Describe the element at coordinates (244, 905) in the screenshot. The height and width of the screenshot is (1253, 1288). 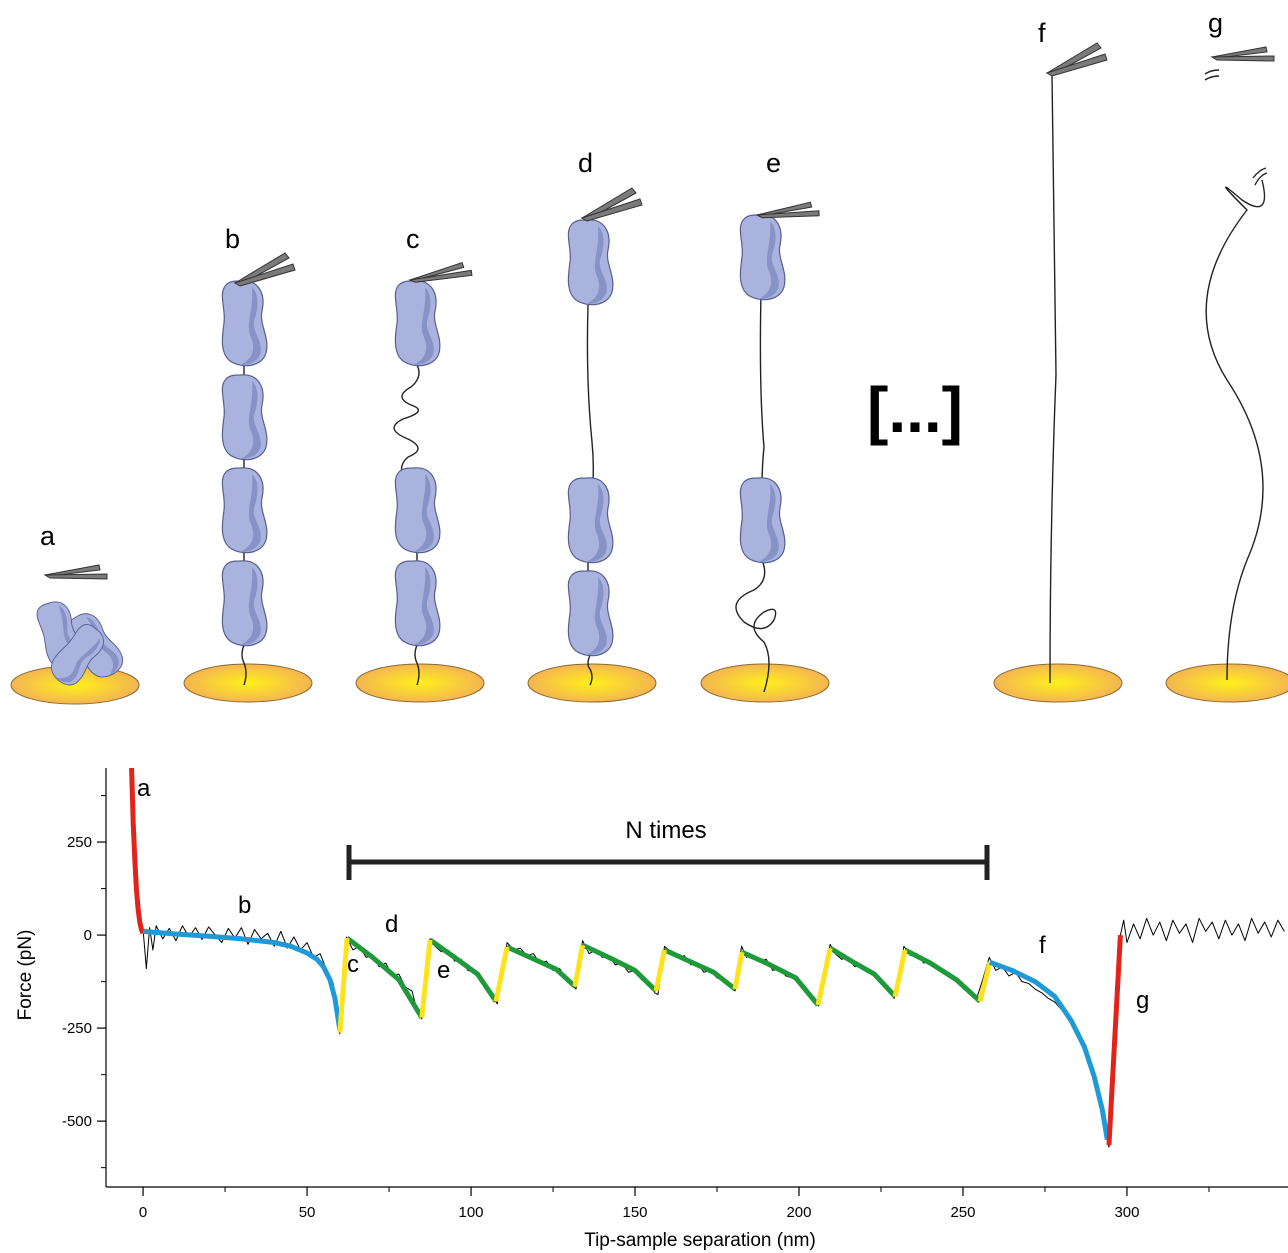
I see `annotation: b` at that location.